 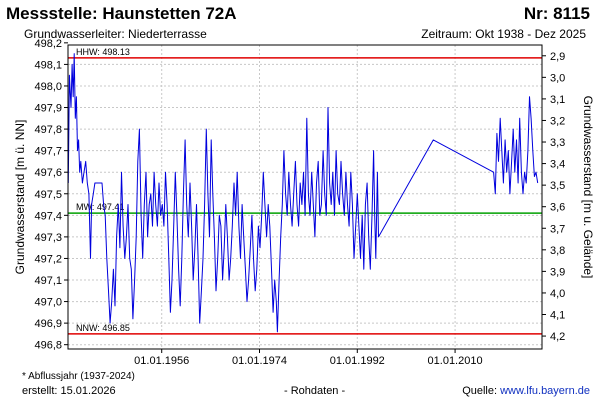 What do you see at coordinates (557, 186) in the screenshot?
I see `y2-tick-label: 3,5` at bounding box center [557, 186].